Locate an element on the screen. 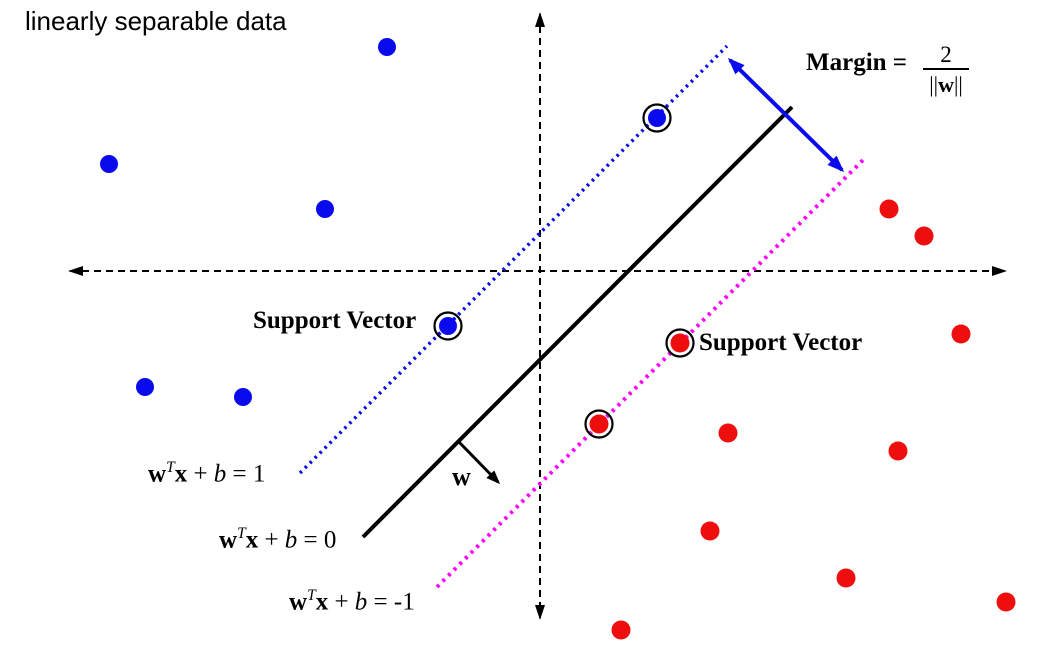 Image resolution: width=1051 pixels, height=665 pixels. w-vector-label: w is located at coordinates (461, 476).